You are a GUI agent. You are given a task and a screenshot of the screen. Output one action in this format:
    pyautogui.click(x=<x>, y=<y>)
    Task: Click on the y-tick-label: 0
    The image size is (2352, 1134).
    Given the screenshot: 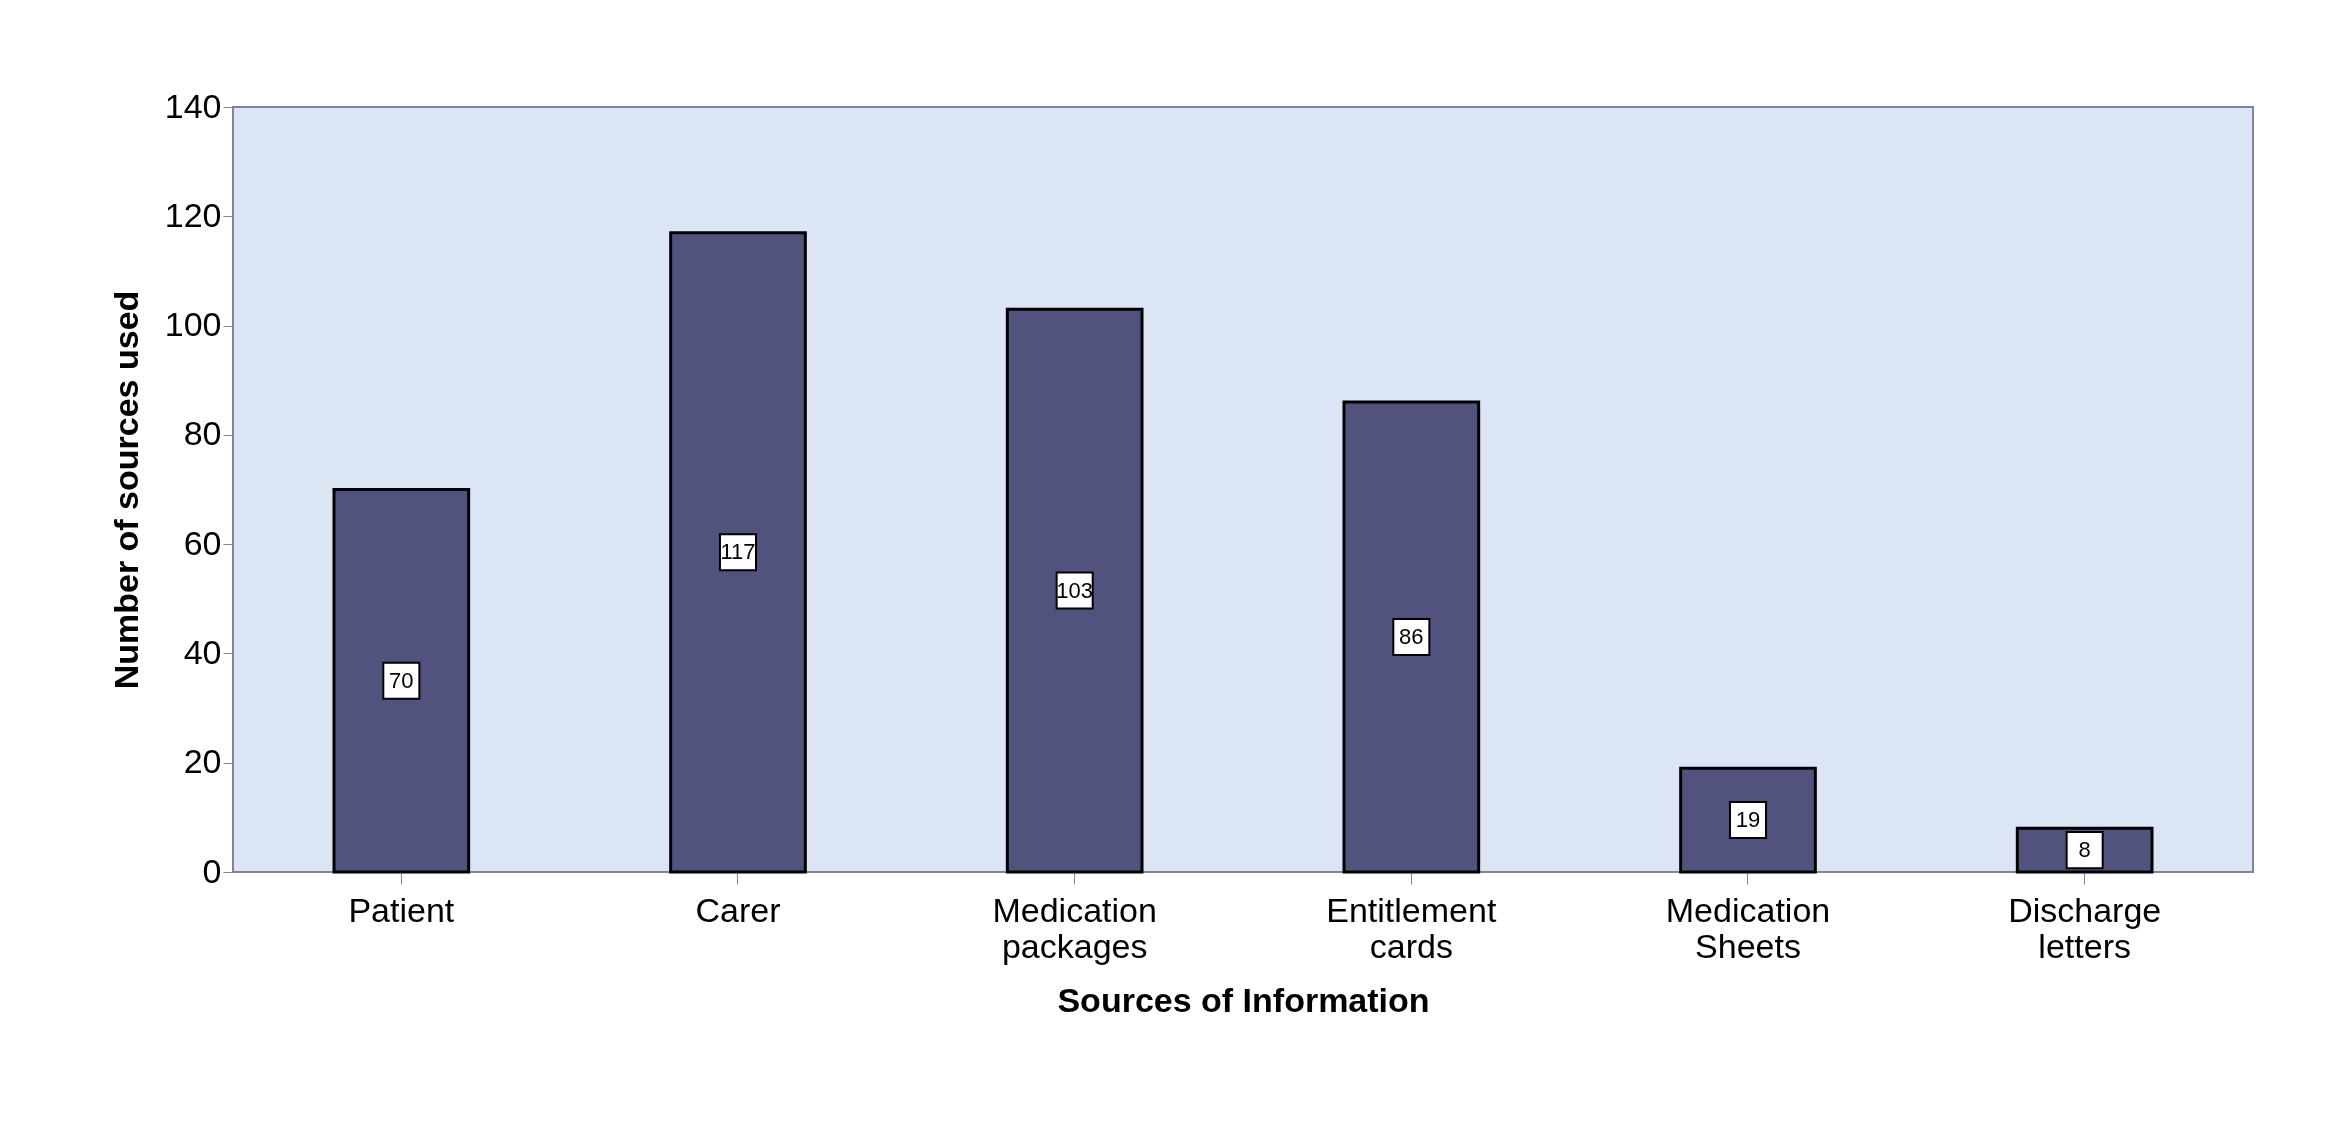 What is the action you would take?
    pyautogui.click(x=212, y=870)
    